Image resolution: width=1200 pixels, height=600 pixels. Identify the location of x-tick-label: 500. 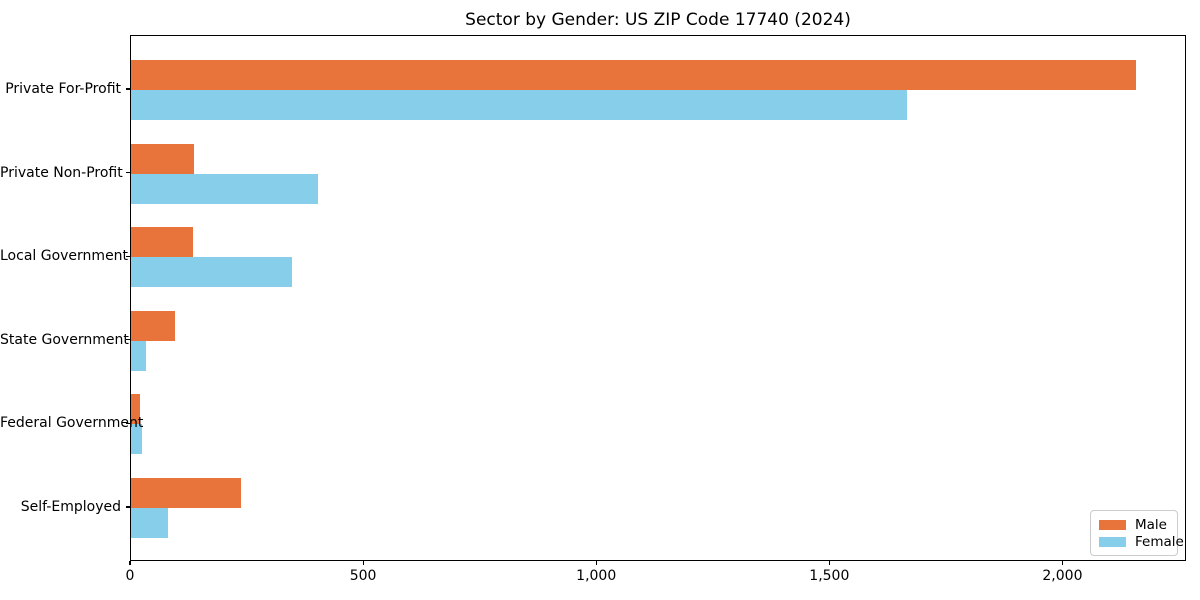
(363, 576).